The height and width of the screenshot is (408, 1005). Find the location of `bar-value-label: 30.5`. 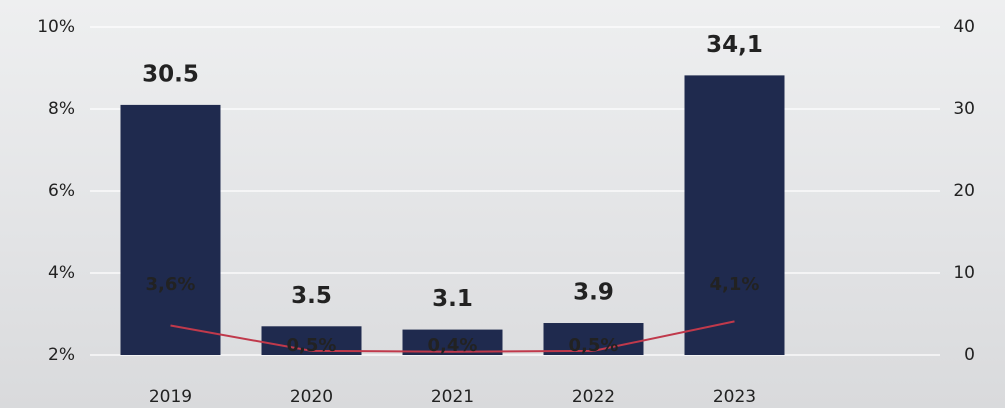

bar-value-label: 30.5 is located at coordinates (170, 74).